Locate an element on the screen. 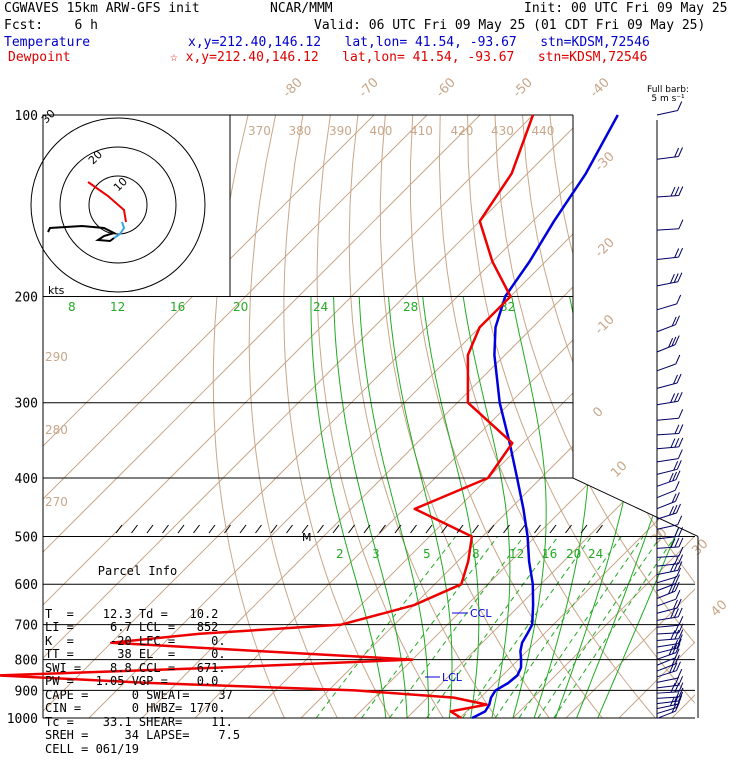 This screenshot has width=740, height=770. theta-label: 370 is located at coordinates (259, 131).